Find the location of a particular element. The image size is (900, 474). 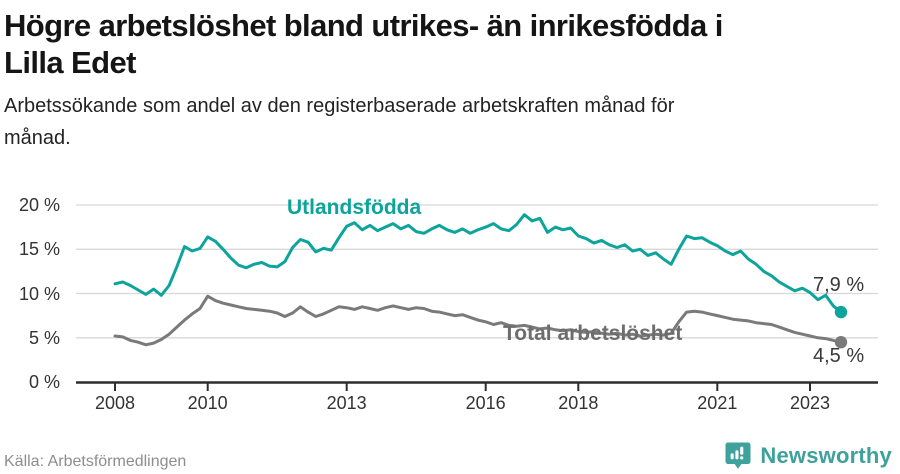

newsworthy-logo: Newsworthy is located at coordinates (808, 455).